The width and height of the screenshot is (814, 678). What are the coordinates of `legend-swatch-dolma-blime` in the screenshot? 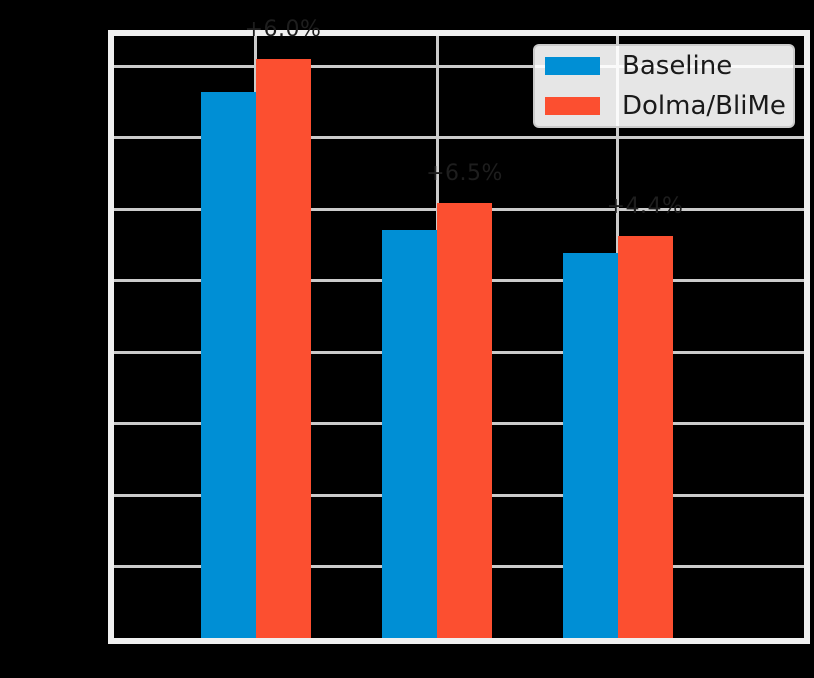 It's located at (572, 106).